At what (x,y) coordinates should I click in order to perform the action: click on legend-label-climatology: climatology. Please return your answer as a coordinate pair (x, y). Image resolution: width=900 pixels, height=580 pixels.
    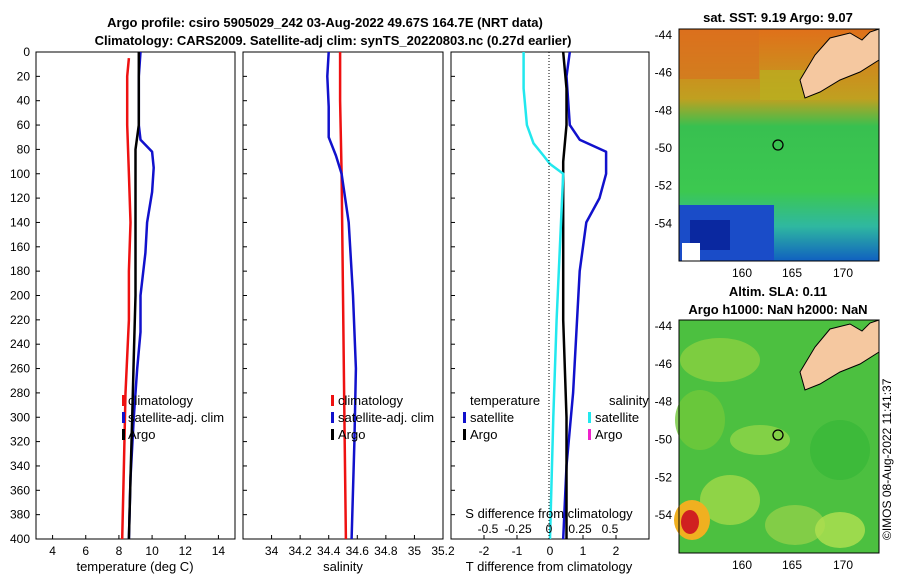
    Looking at the image, I should click on (161, 400).